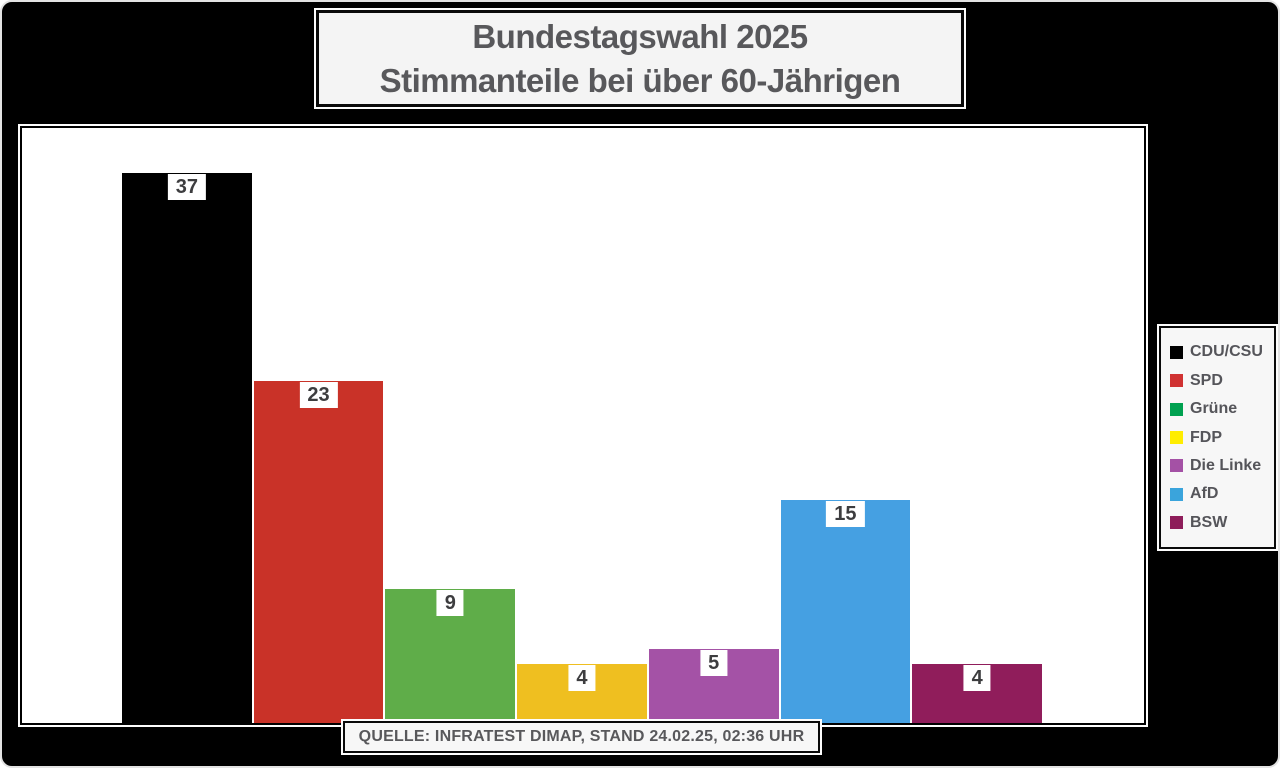 The height and width of the screenshot is (768, 1280). What do you see at coordinates (845, 513) in the screenshot?
I see `value-badge-afd: 15` at bounding box center [845, 513].